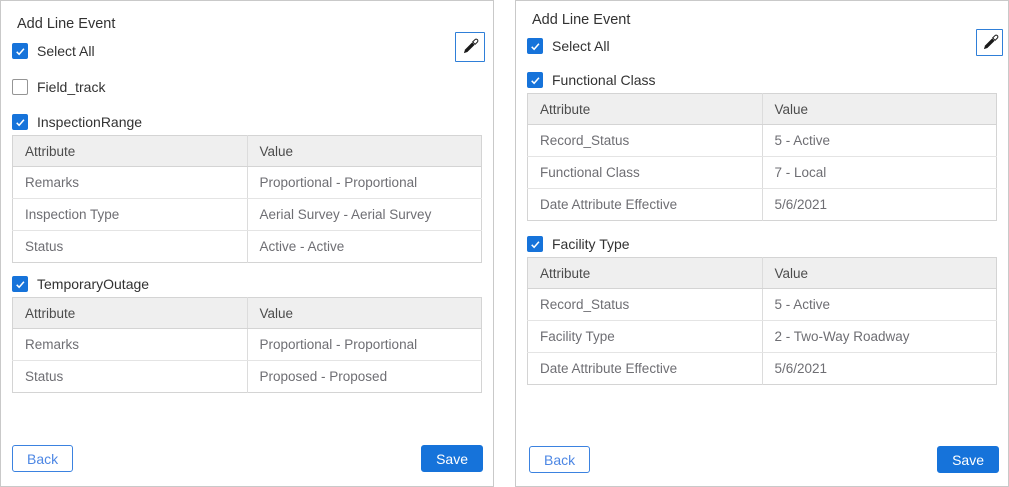 Image resolution: width=1009 pixels, height=487 pixels. Describe the element at coordinates (93, 284) in the screenshot. I see `temporary-outage-label: TemporaryOutage` at that location.